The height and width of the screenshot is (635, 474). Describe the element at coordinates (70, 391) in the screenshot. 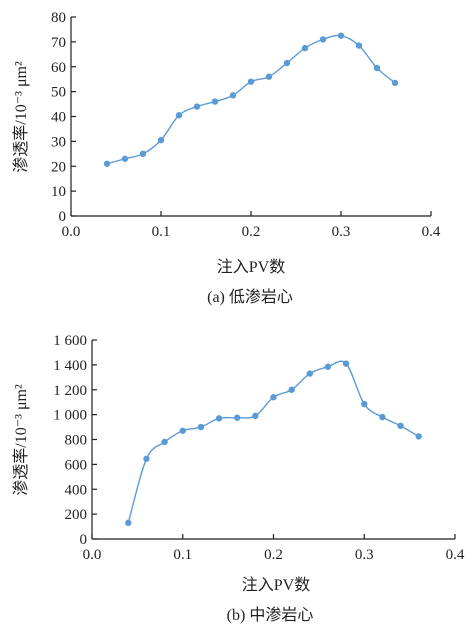

I see `y-tick-label: 1 200` at that location.